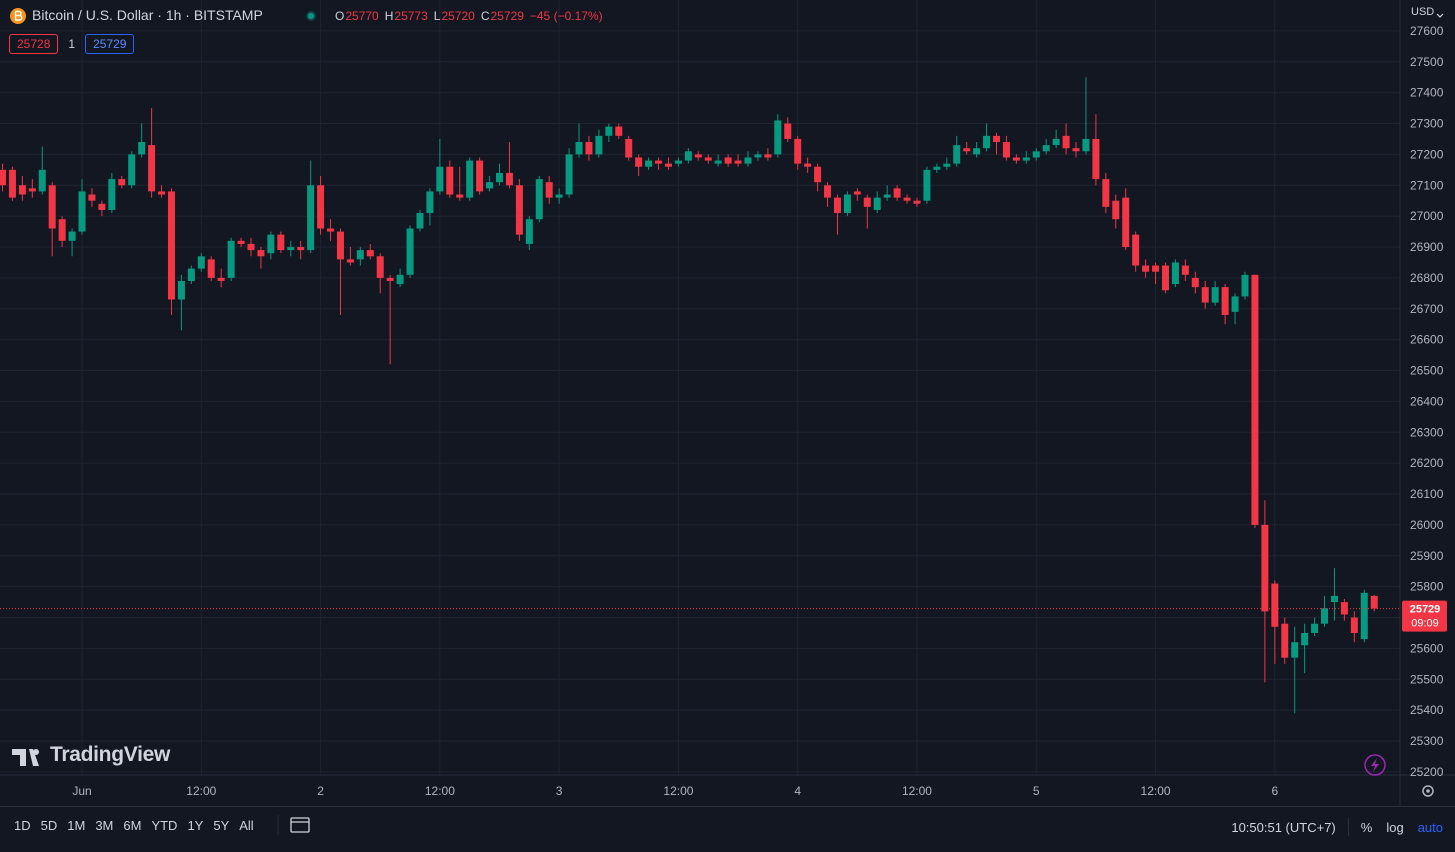  I want to click on price-label-box, so click(1424, 616).